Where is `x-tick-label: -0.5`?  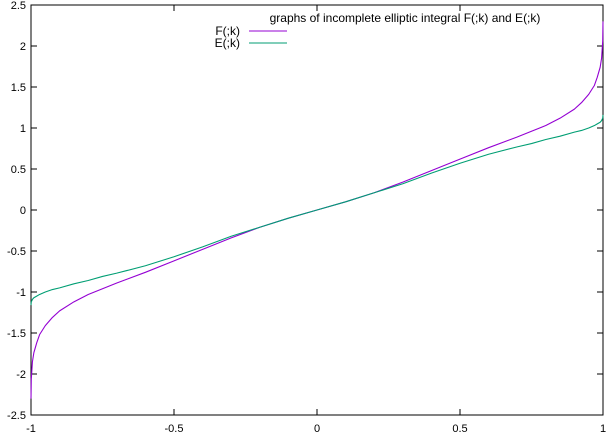 x-tick-label: -0.5 is located at coordinates (174, 429).